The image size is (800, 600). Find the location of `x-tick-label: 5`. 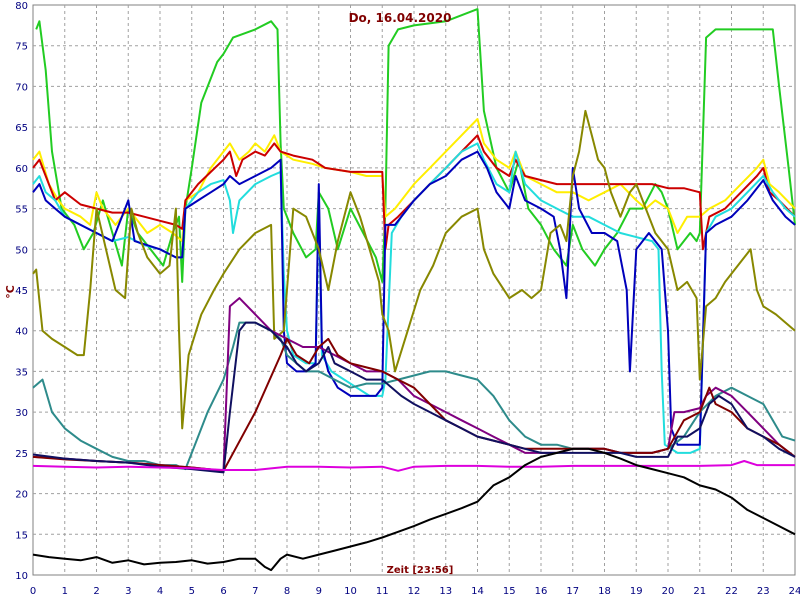

x-tick-label: 5 is located at coordinates (192, 591).